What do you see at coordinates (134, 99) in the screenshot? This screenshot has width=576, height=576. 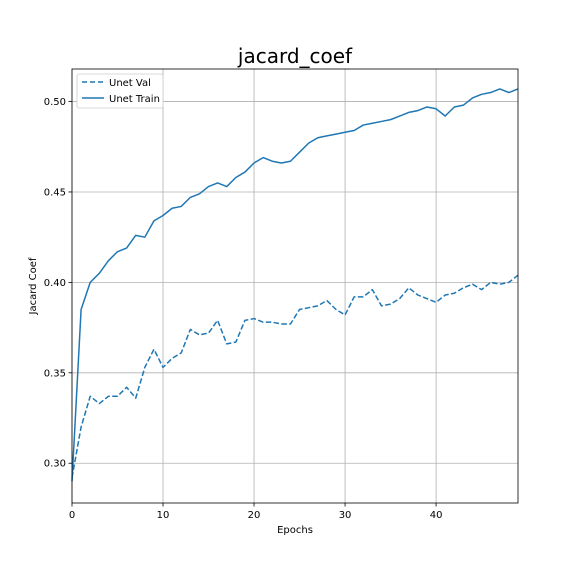 I see `legend-label-unet-train: Unet Train` at bounding box center [134, 99].